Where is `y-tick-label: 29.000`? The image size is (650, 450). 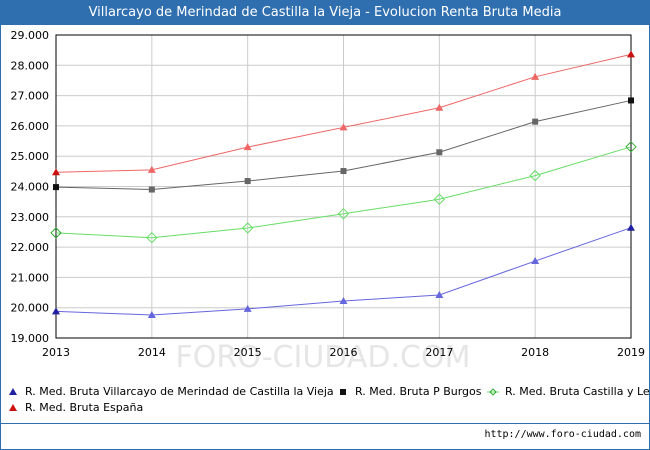 y-tick-label: 29.000 is located at coordinates (30, 35).